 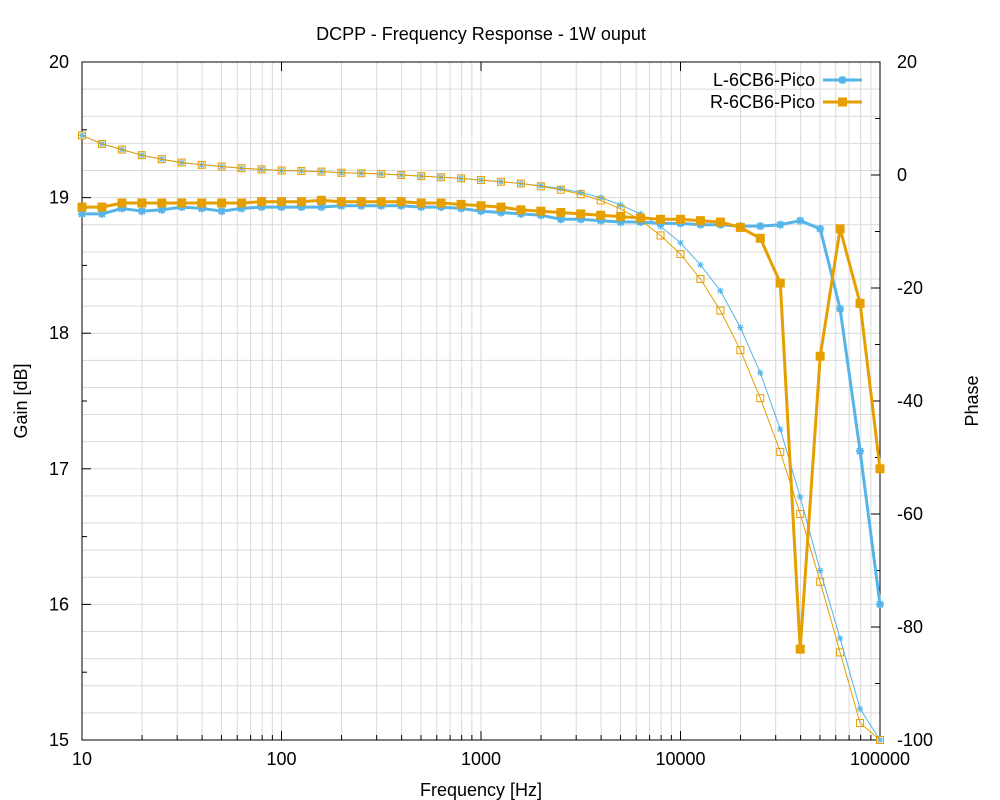 What do you see at coordinates (910, 627) in the screenshot?
I see `y2-tick-label: -80` at bounding box center [910, 627].